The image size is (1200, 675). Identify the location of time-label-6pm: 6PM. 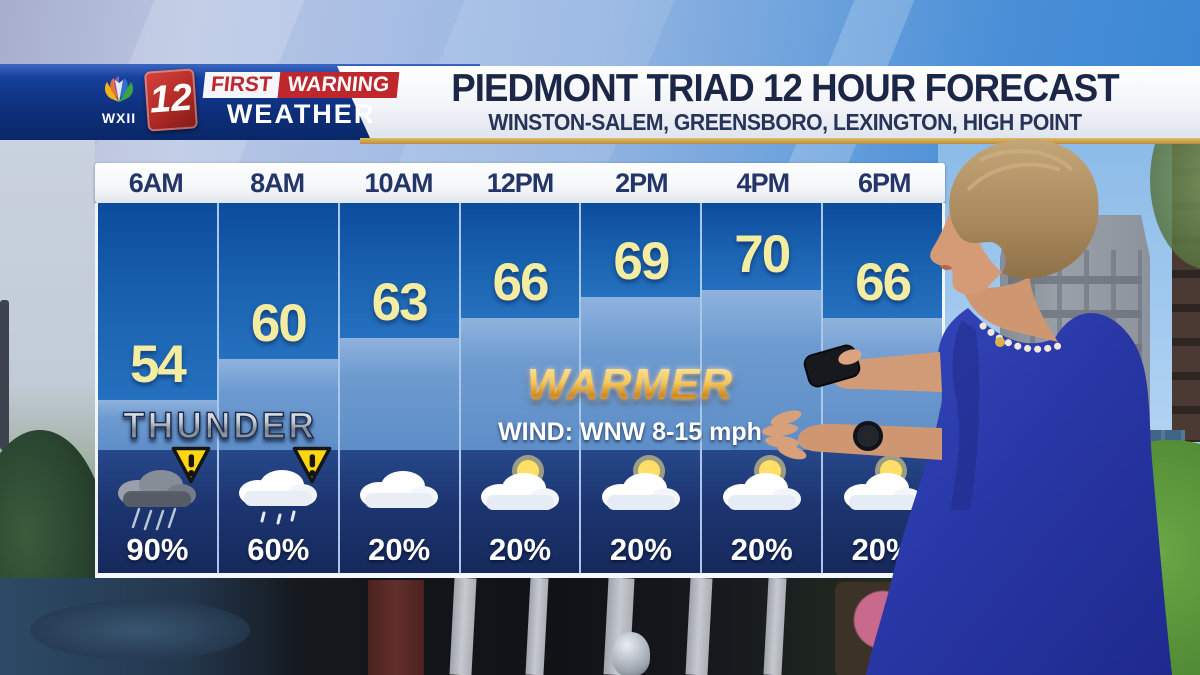
(884, 183).